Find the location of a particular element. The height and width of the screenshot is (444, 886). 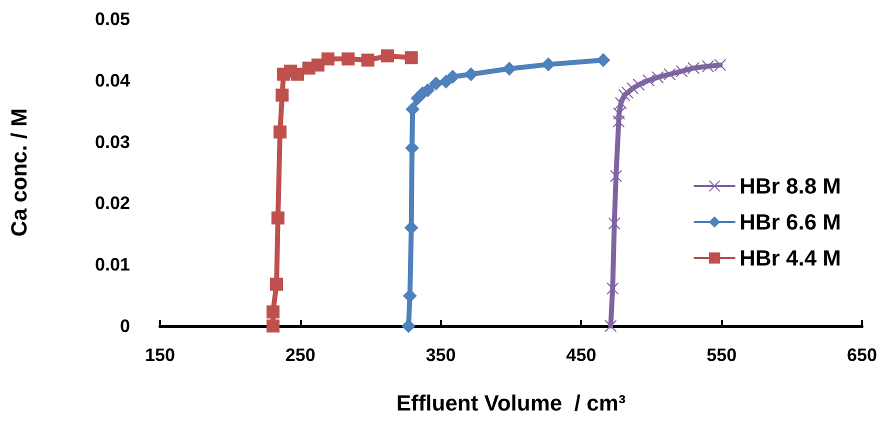

y-tick-label: 0.03 is located at coordinates (112, 142).